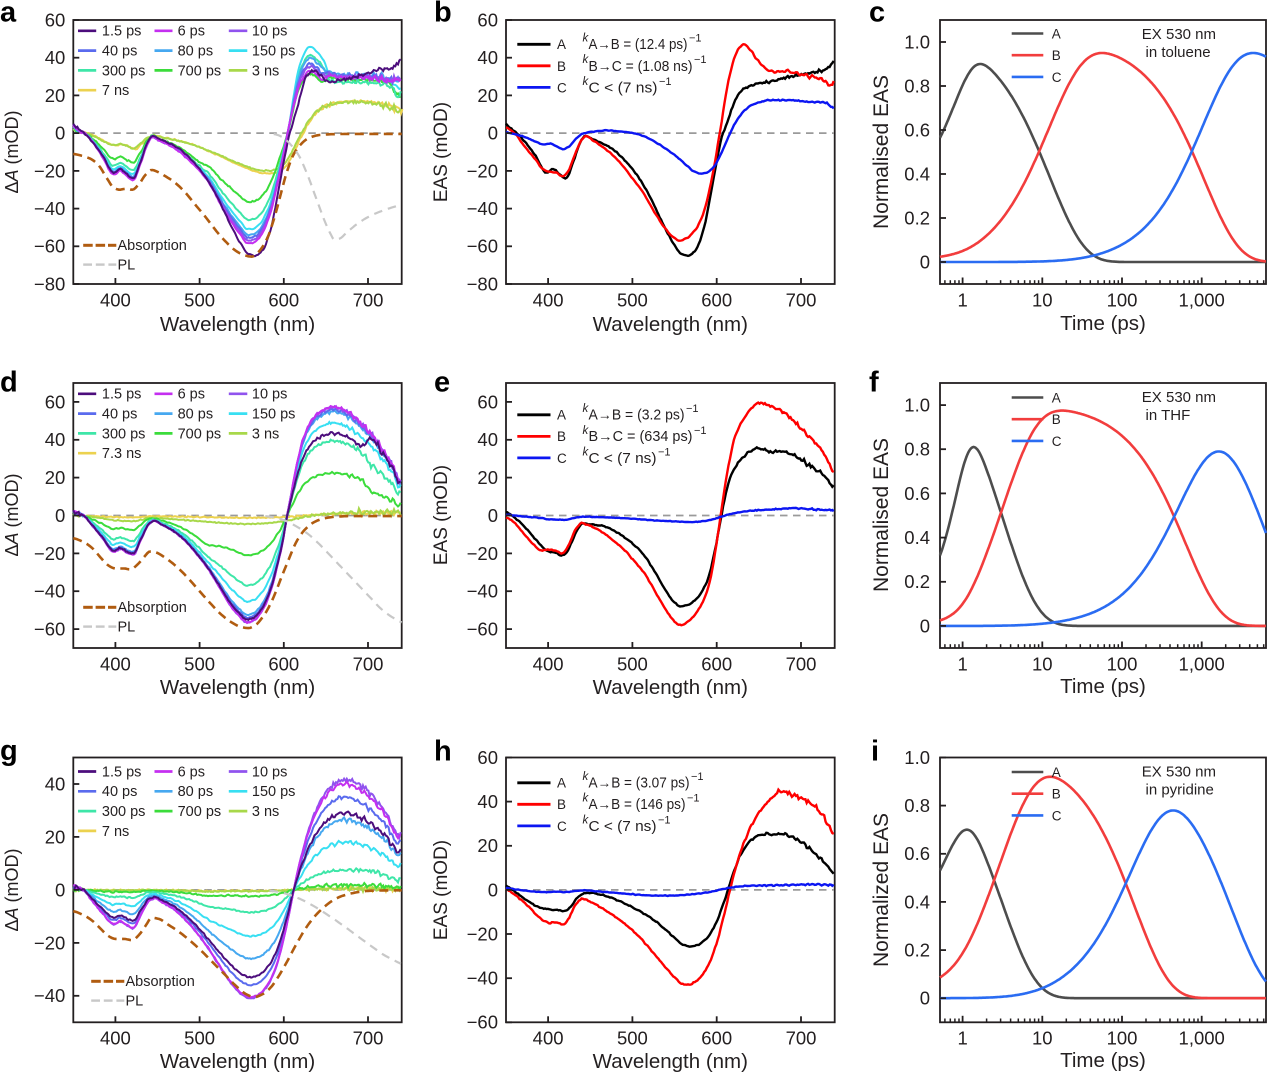 This screenshot has width=1269, height=1085. I want to click on svg-text: 3 ns, so click(265, 434).